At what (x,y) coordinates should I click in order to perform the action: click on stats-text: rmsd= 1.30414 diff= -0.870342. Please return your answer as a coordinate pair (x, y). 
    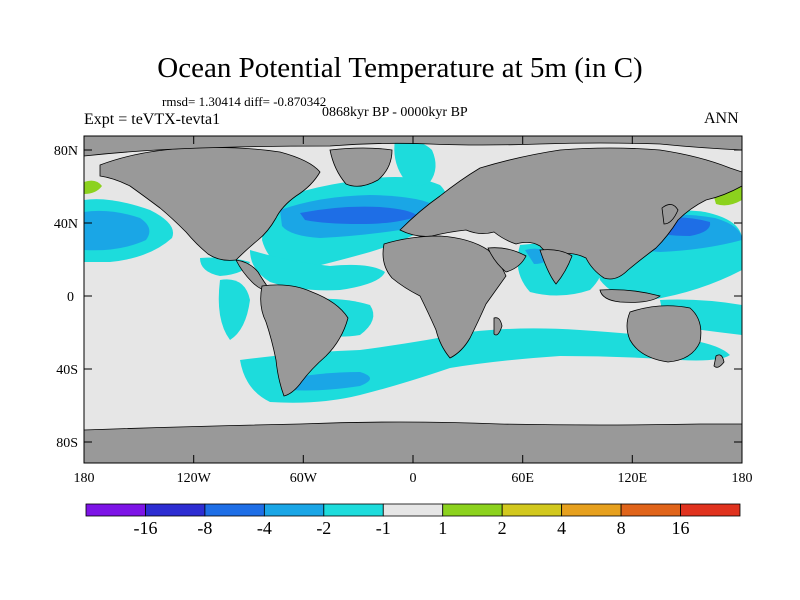
    Looking at the image, I should click on (244, 101).